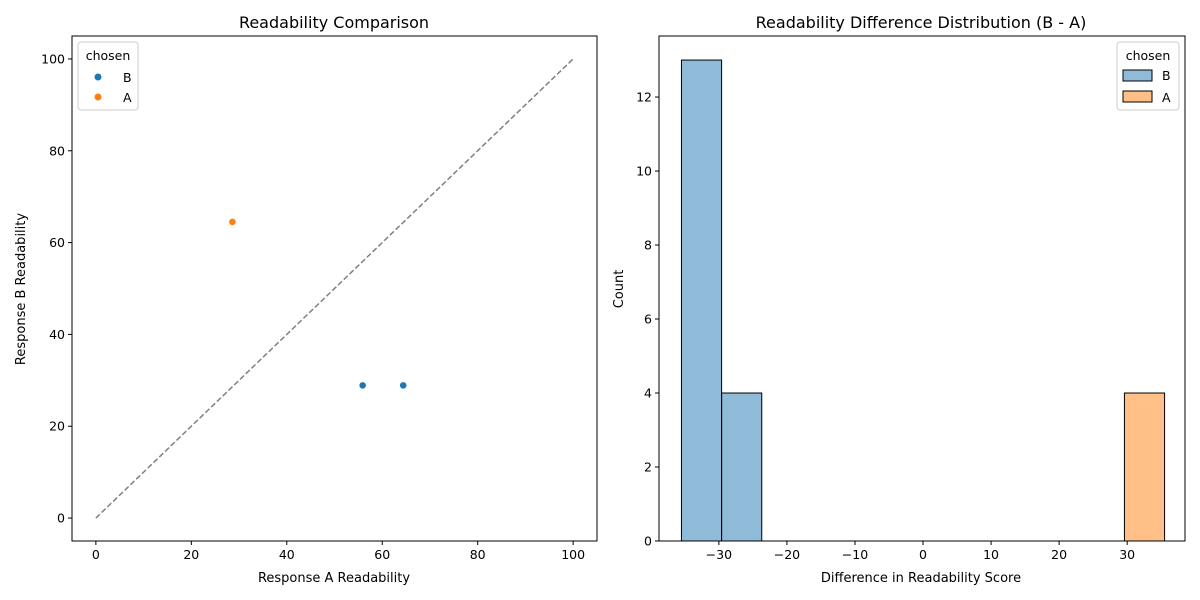 This screenshot has width=1200, height=600. What do you see at coordinates (648, 541) in the screenshot?
I see `histogram-y-tick-label: 0` at bounding box center [648, 541].